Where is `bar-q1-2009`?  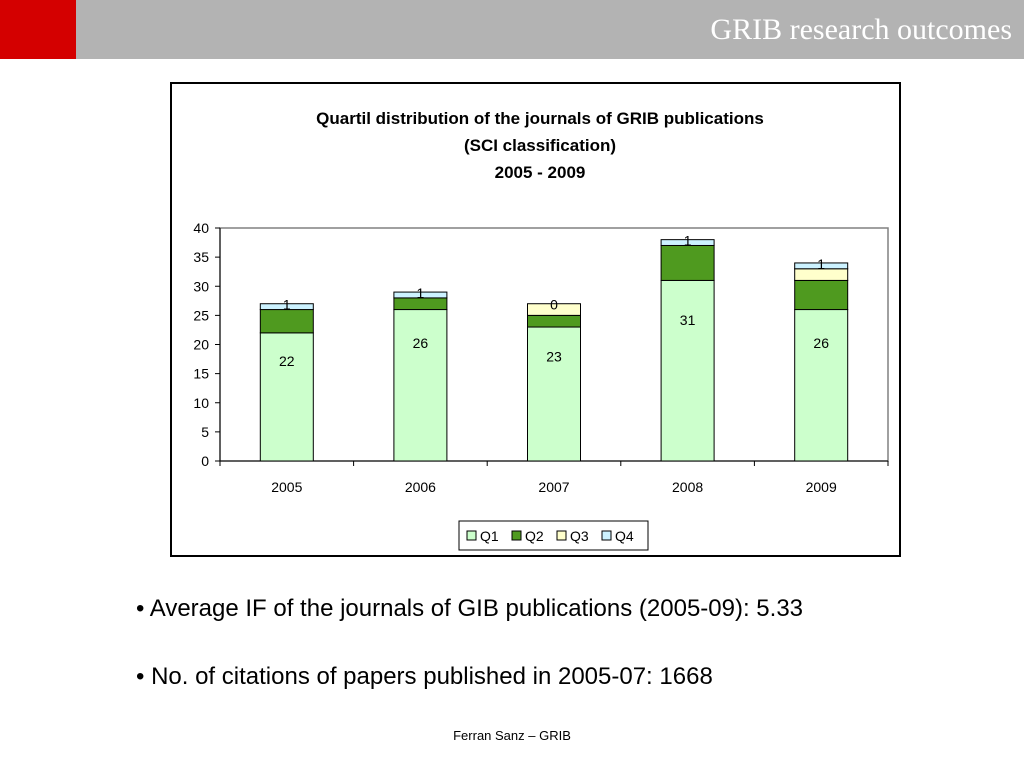 bar-q1-2009 is located at coordinates (821, 385).